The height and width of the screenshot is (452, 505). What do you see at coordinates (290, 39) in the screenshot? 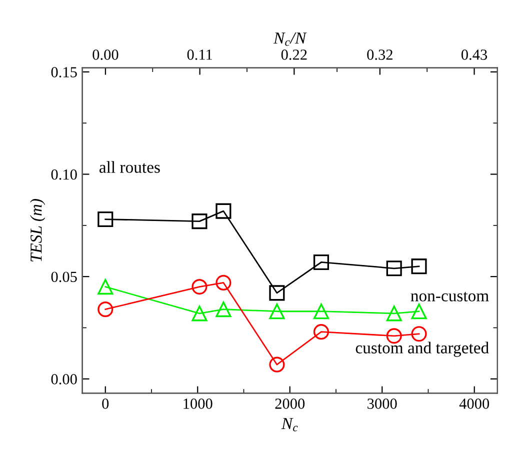
I see `x2-axis-title: N$_{c}$/N` at bounding box center [290, 39].